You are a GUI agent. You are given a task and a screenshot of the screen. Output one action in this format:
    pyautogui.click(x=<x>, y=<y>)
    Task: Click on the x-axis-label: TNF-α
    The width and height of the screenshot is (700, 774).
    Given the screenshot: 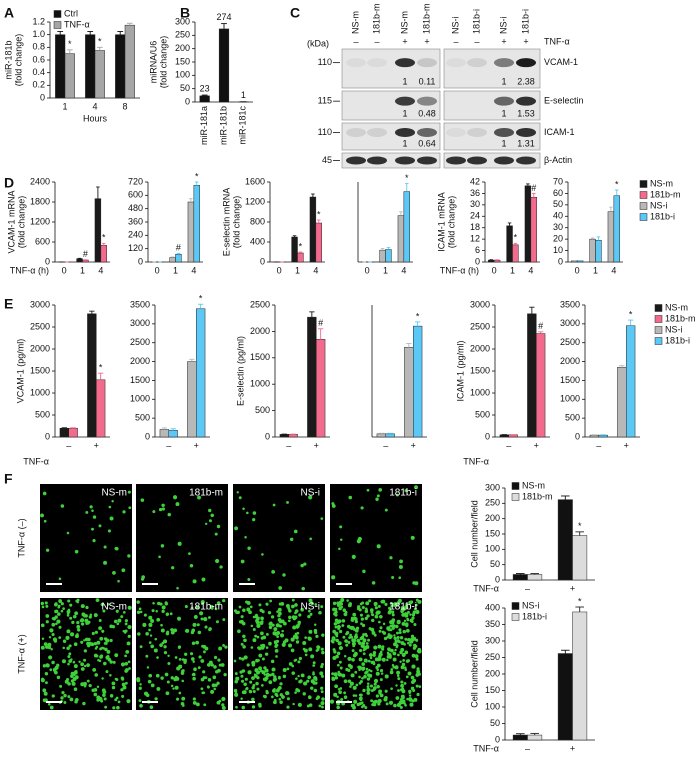 What is the action you would take?
    pyautogui.click(x=486, y=748)
    